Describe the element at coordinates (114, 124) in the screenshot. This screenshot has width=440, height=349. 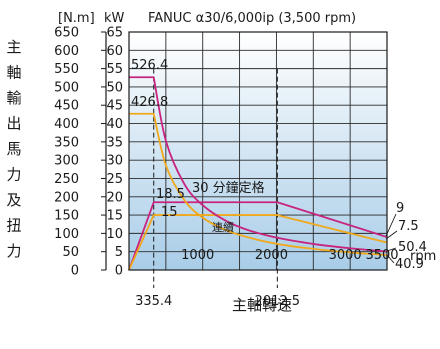
I see `power-tick-label: 40` at that location.